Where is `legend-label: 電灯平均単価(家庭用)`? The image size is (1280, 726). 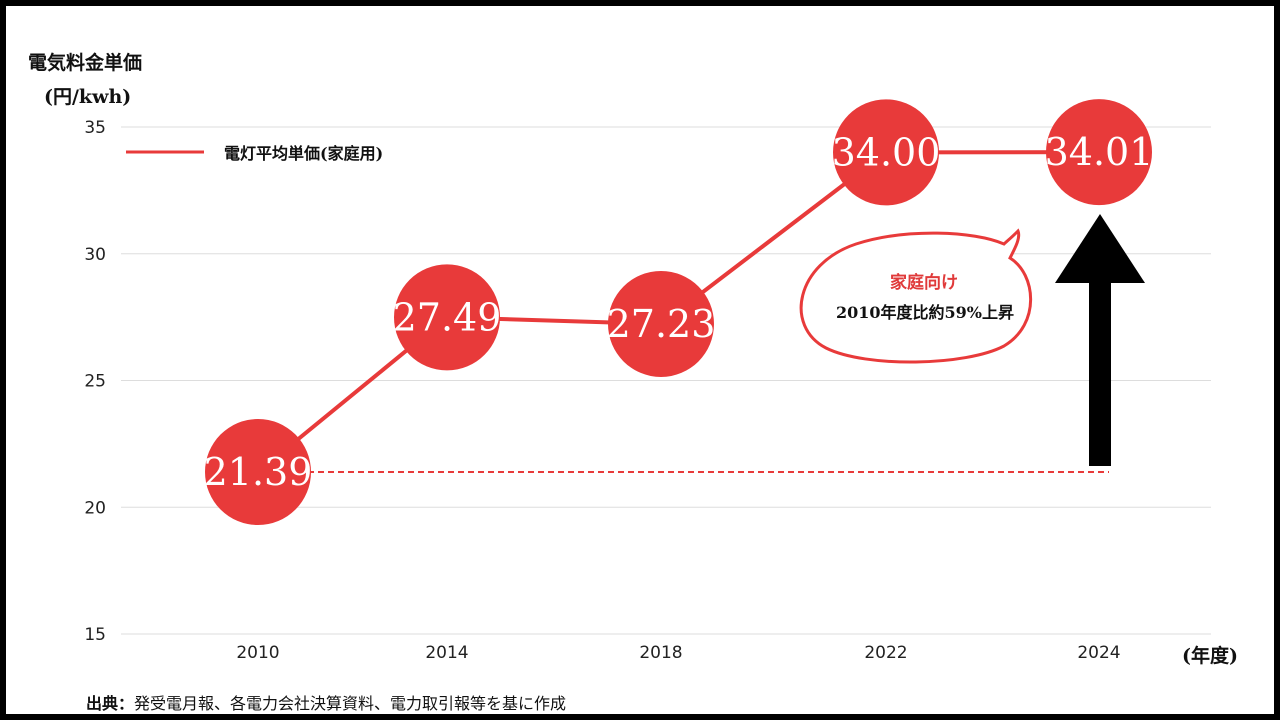
legend-label: 電灯平均単価(家庭用) is located at coordinates (304, 153).